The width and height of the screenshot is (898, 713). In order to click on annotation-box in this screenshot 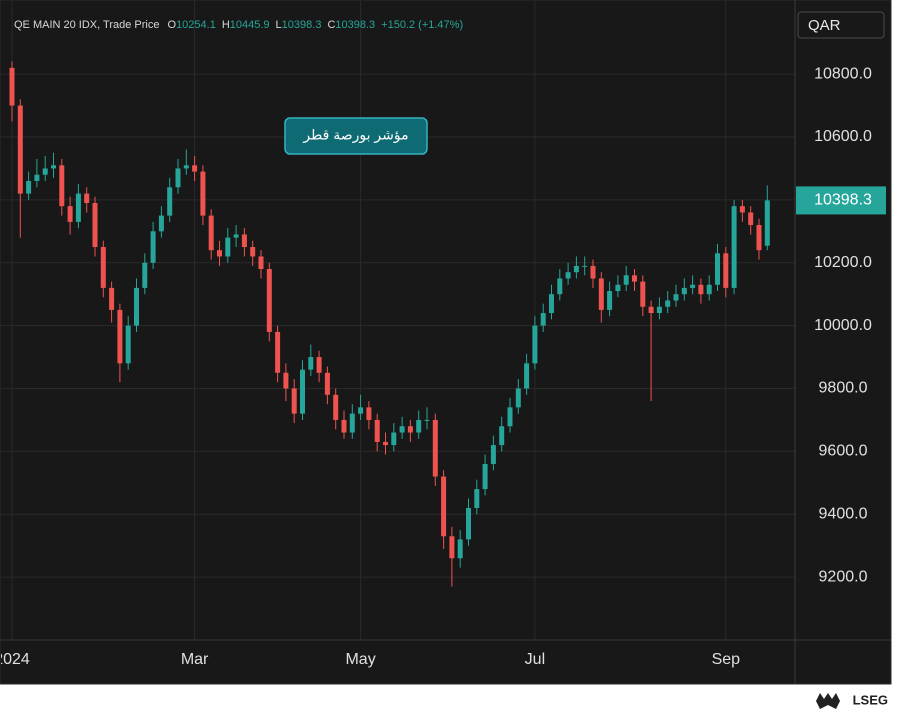, I will do `click(356, 136)`.